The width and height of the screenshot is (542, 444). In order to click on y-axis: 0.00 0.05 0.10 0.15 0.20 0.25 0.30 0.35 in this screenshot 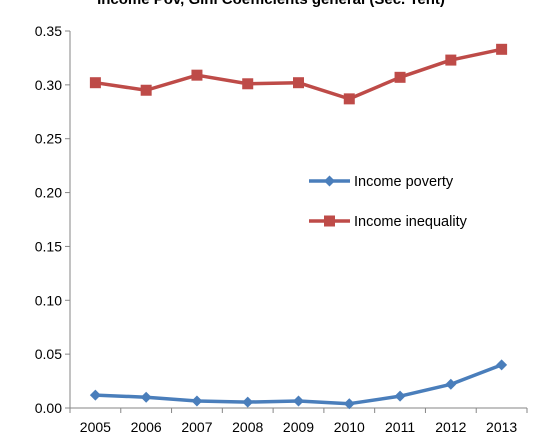, I will do `click(53, 219)`.